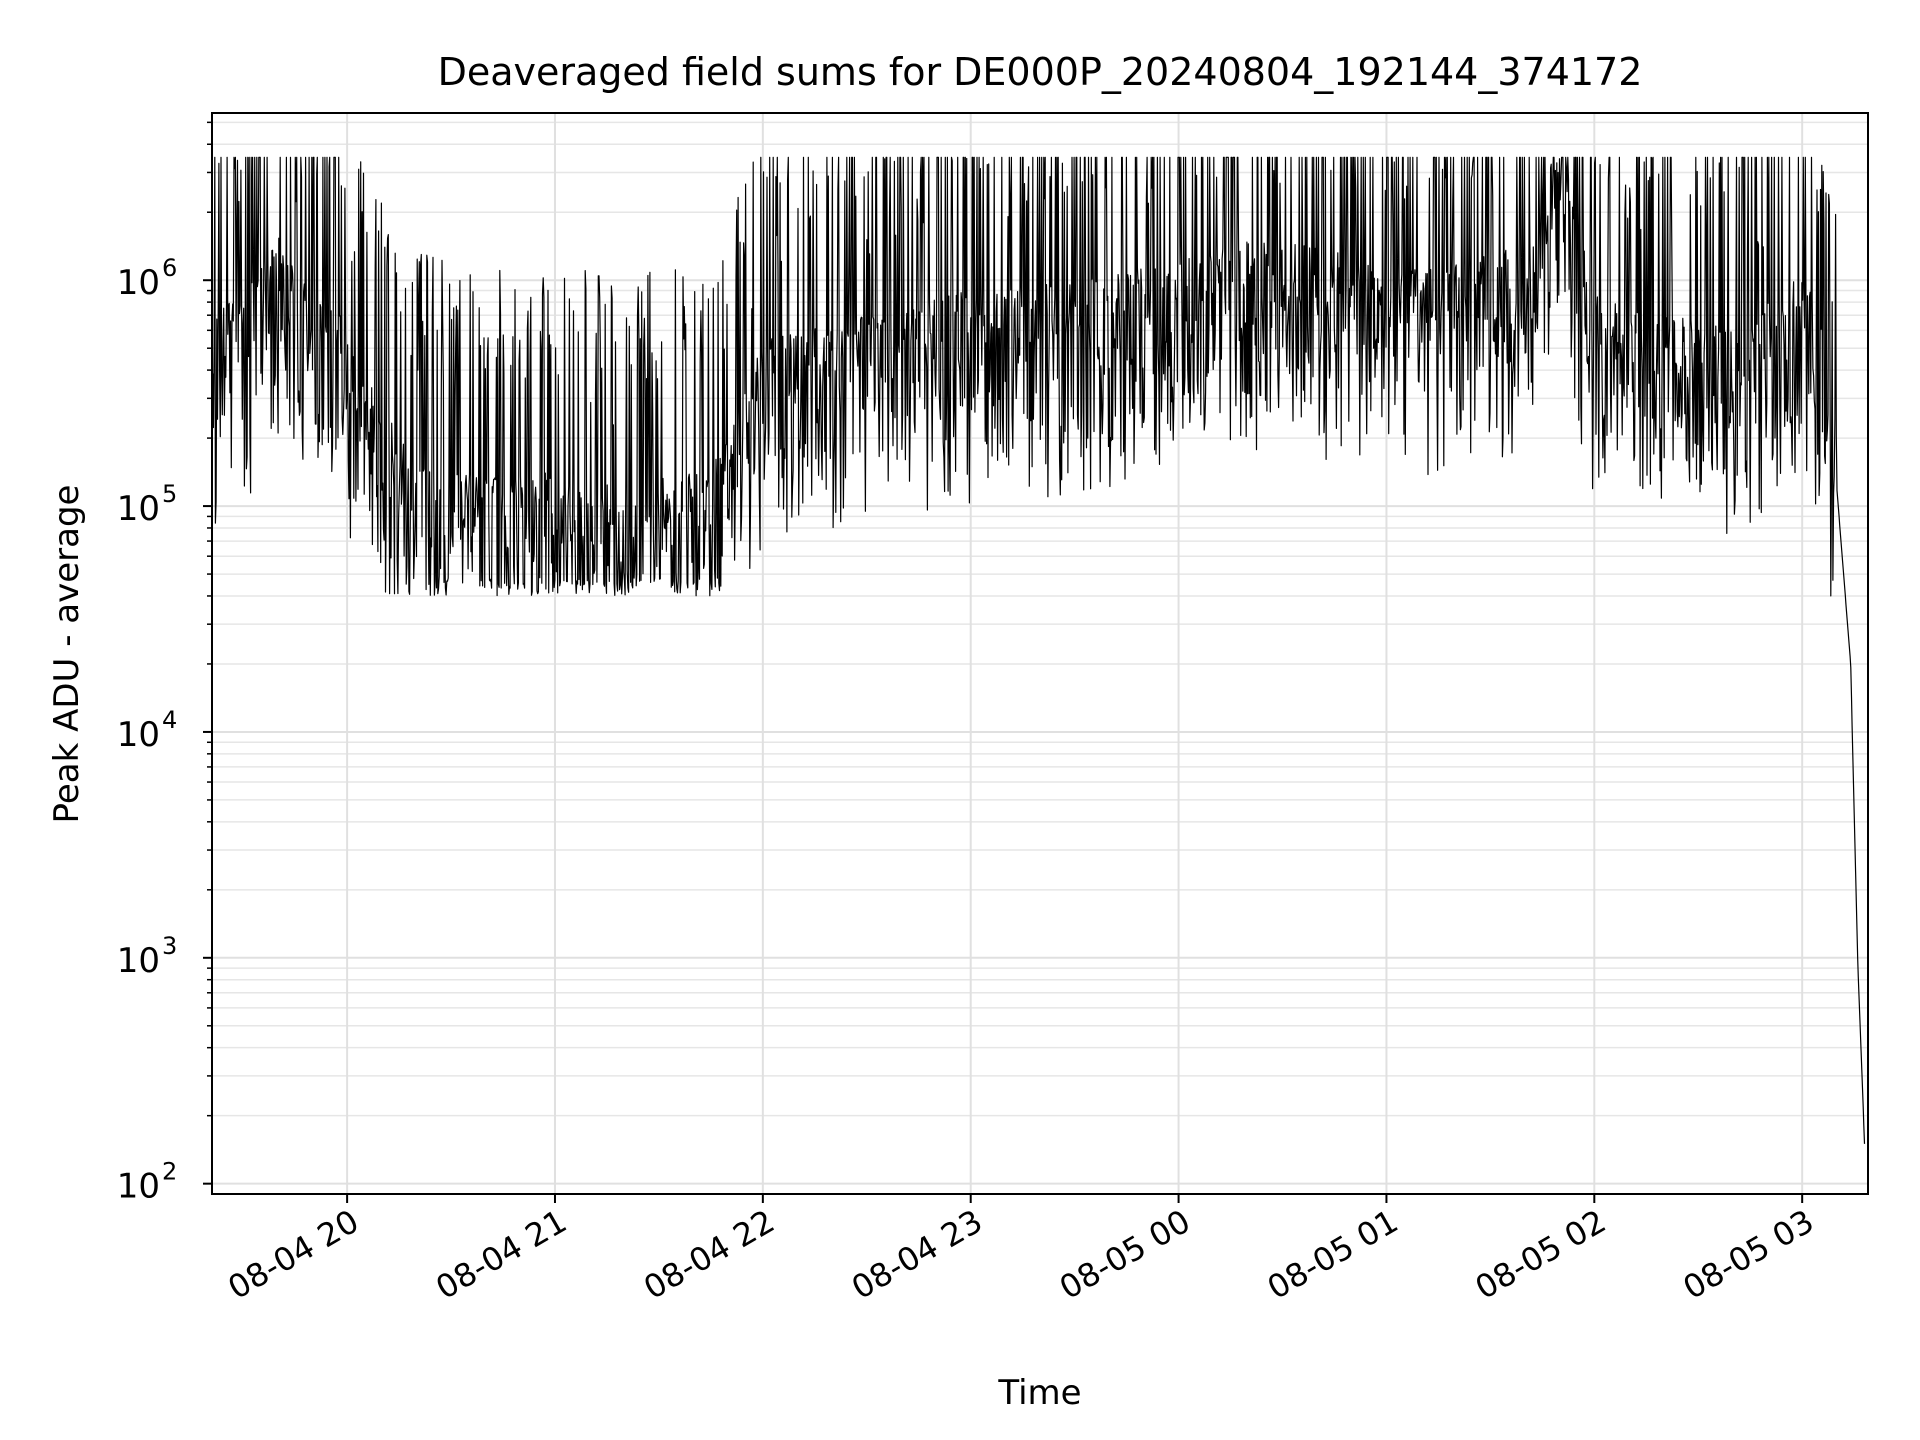  I want to click on y-tick-exponent: 5, so click(169, 494).